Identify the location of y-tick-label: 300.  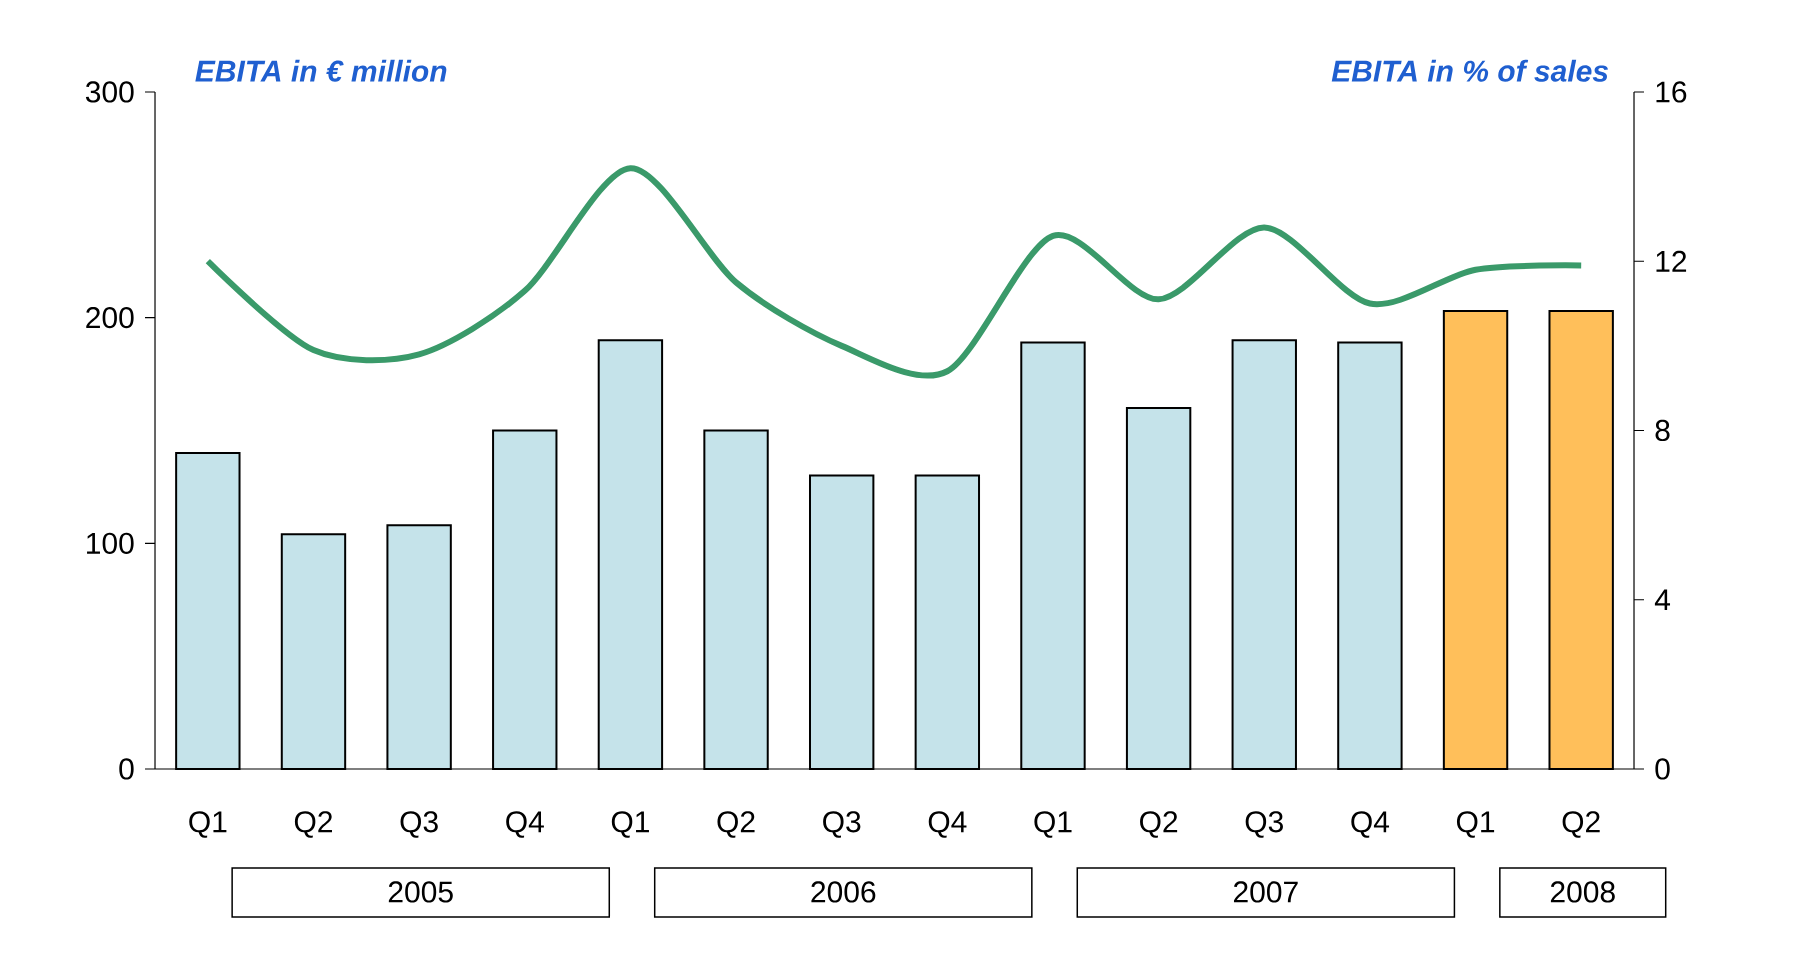
(109, 92).